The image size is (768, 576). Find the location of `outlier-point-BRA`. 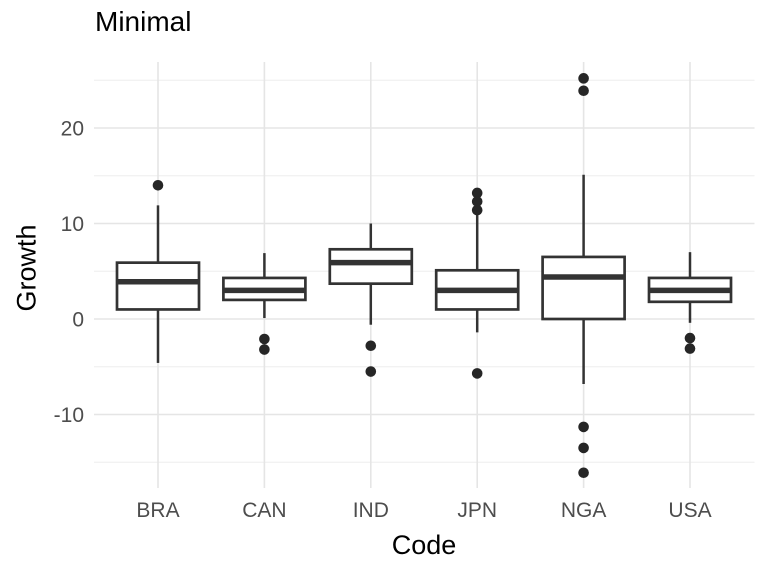

outlier-point-BRA is located at coordinates (158, 185).